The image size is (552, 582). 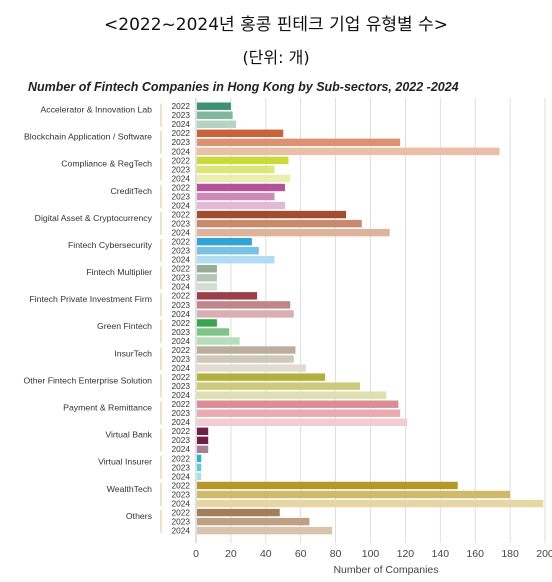 What do you see at coordinates (90, 299) in the screenshot?
I see `category-label: Fintech Private Investment Firm` at bounding box center [90, 299].